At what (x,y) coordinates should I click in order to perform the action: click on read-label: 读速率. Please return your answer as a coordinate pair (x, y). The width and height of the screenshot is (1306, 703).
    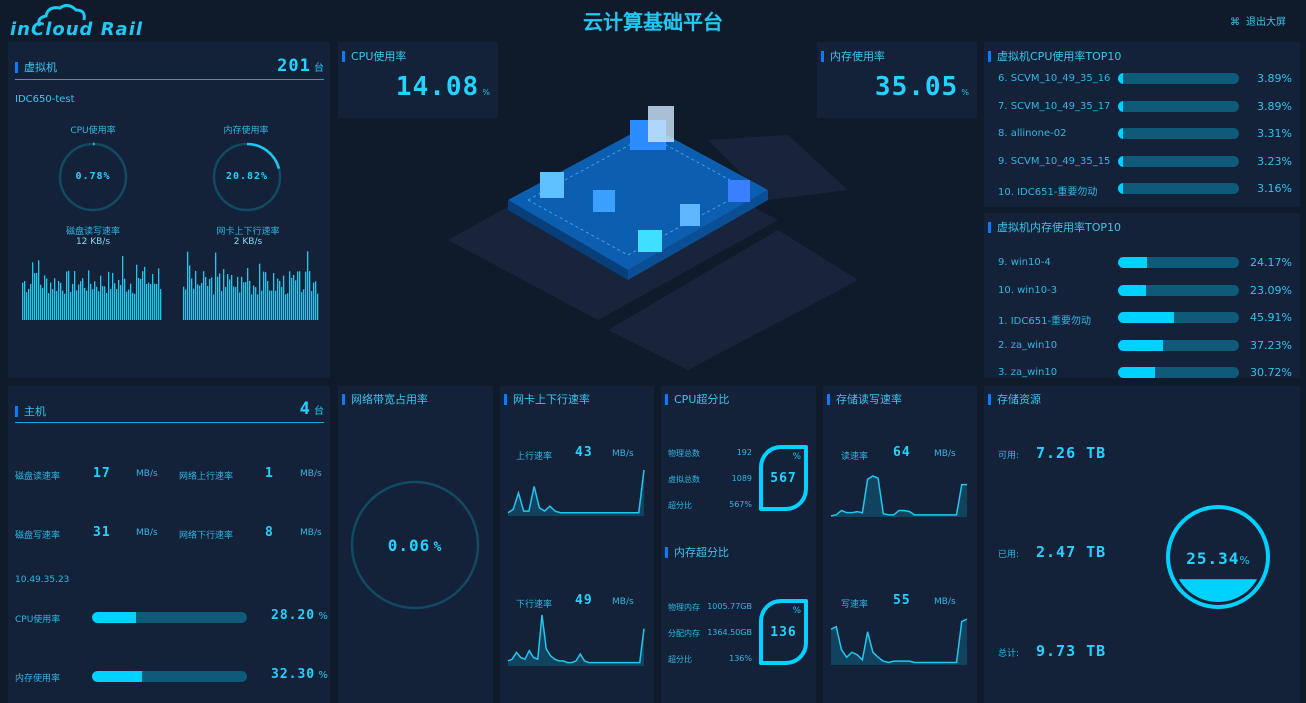
    Looking at the image, I should click on (855, 457).